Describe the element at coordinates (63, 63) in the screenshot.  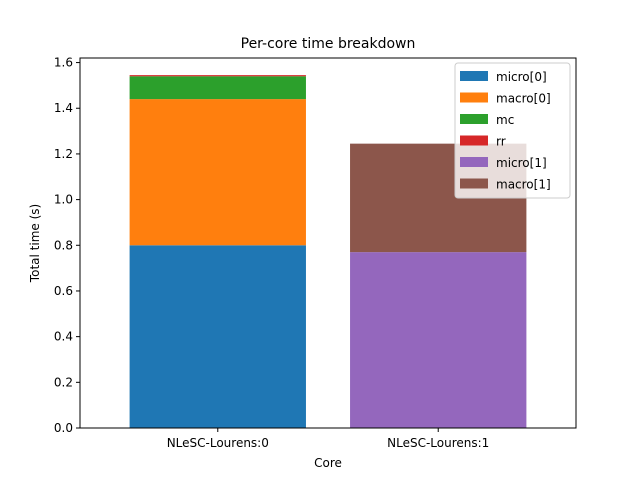
I see `y-tick-label: 1.6` at that location.